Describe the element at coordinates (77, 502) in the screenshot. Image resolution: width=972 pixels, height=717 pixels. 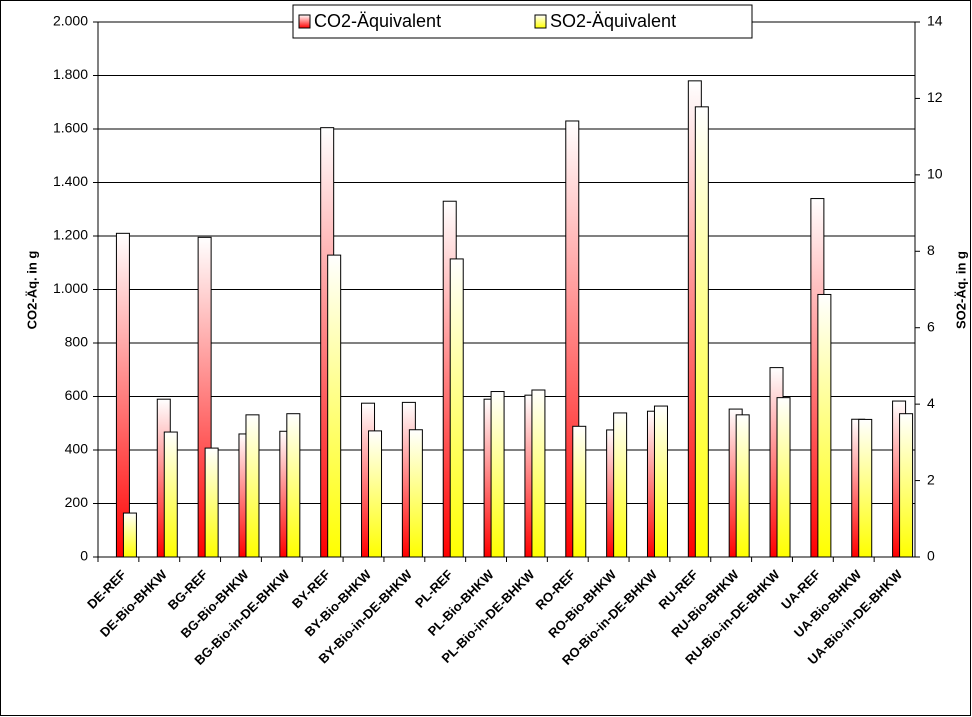
I see `y-tick-label: 200` at that location.